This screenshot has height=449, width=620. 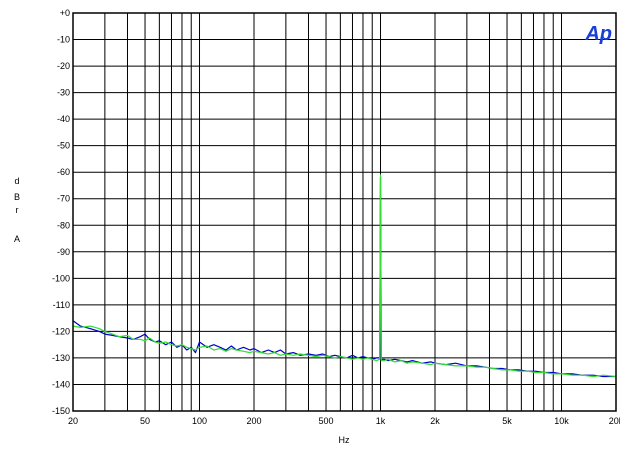 What do you see at coordinates (61, 358) in the screenshot?
I see `y-tick-label: -130` at bounding box center [61, 358].